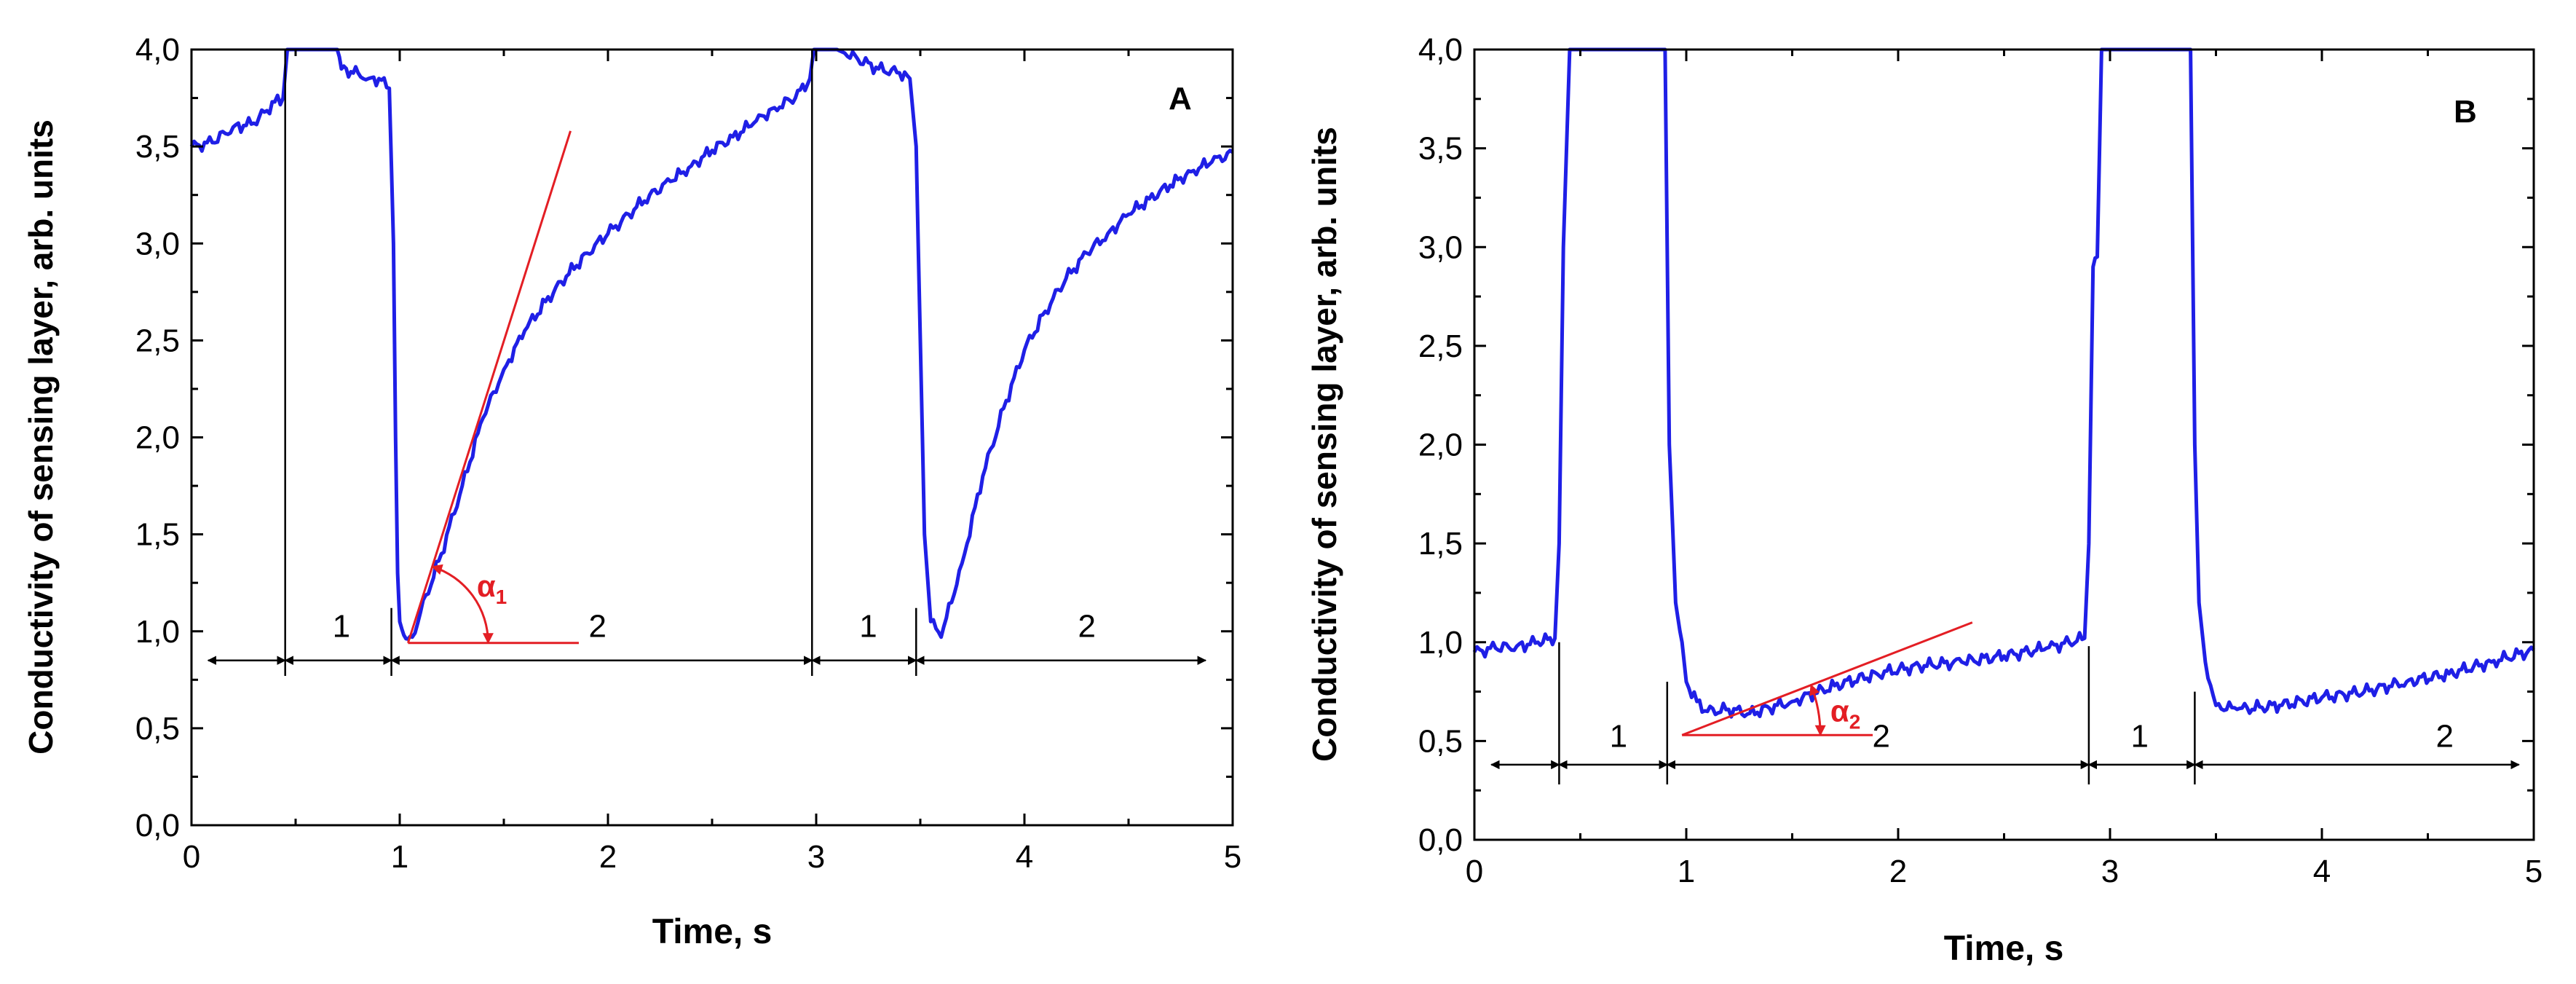 Image resolution: width=2576 pixels, height=984 pixels. Describe the element at coordinates (1181, 99) in the screenshot. I see `panel-a-letter: A` at that location.